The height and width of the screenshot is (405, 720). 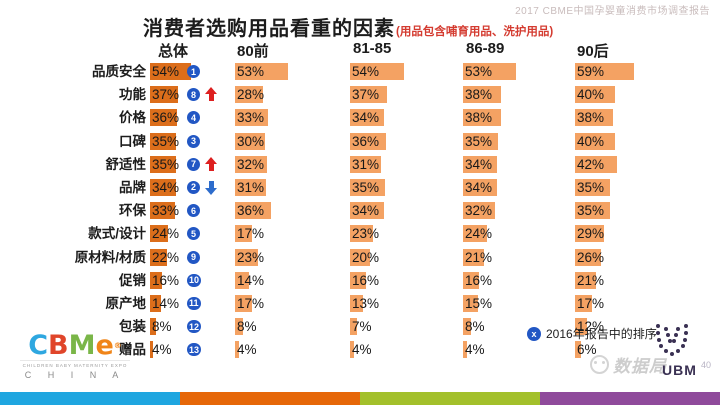 What do you see at coordinates (586, 349) in the screenshot?
I see `bar-cell: 6%` at bounding box center [586, 349].